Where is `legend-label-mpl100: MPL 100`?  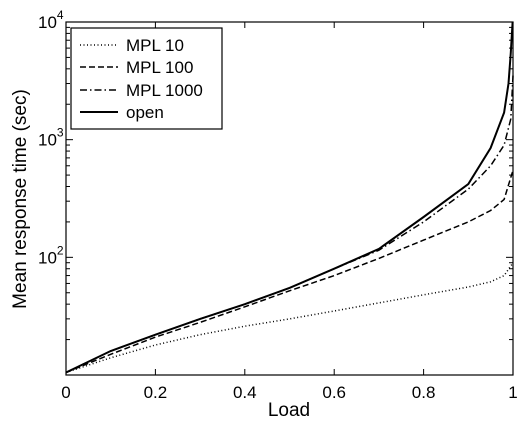 legend-label-mpl100: MPL 100 is located at coordinates (159, 67).